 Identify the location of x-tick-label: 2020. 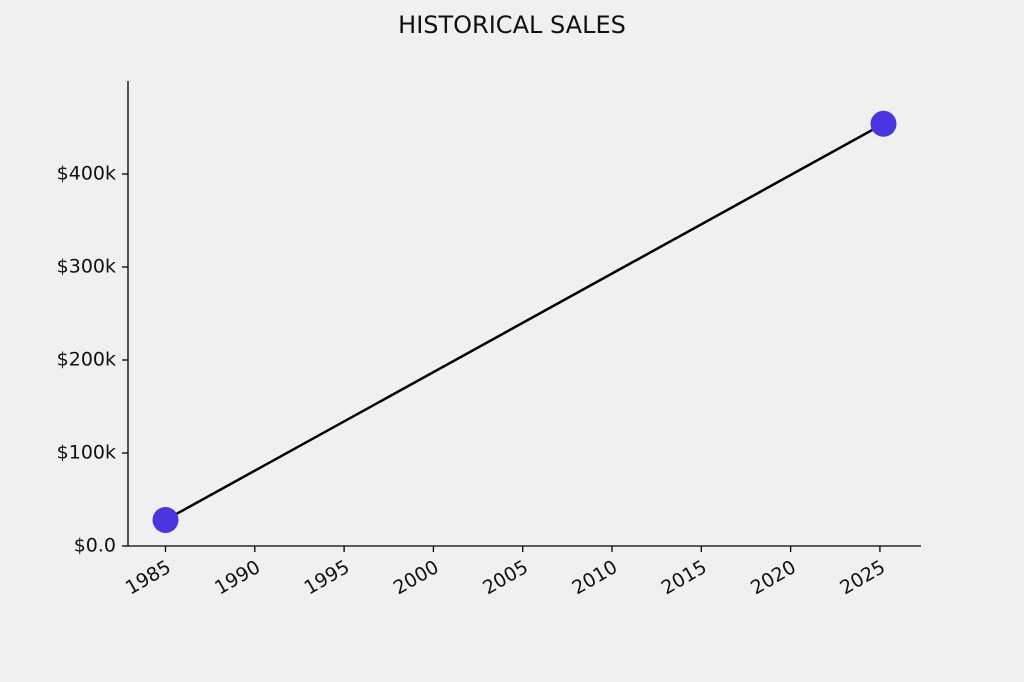
(773, 577).